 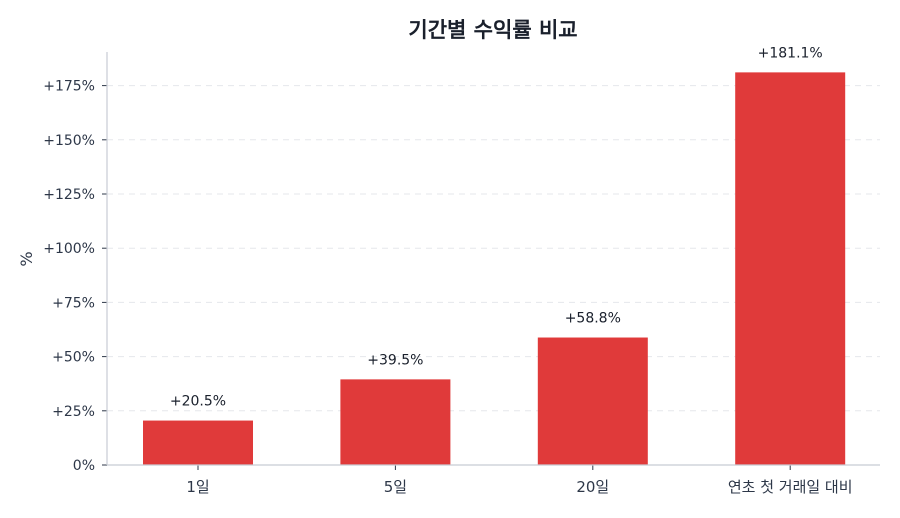 I want to click on y-tick-label: 0%, so click(x=84, y=466).